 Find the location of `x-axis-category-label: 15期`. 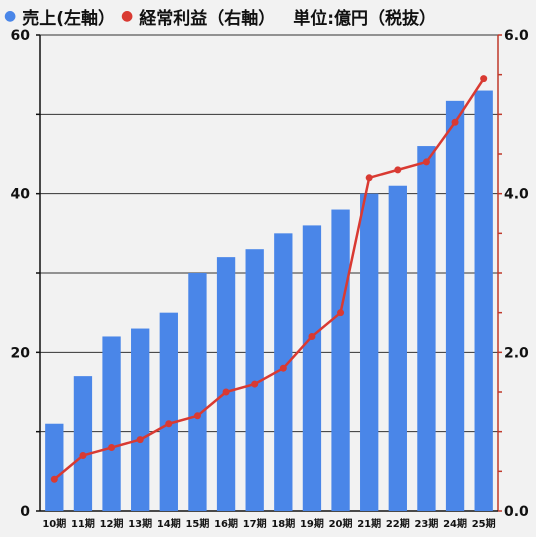

x-axis-category-label: 15期 is located at coordinates (197, 523).